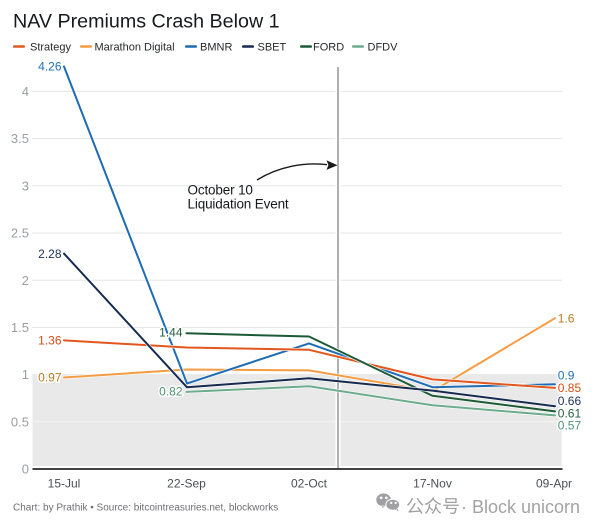  I want to click on svg-text: 4, so click(25, 91).